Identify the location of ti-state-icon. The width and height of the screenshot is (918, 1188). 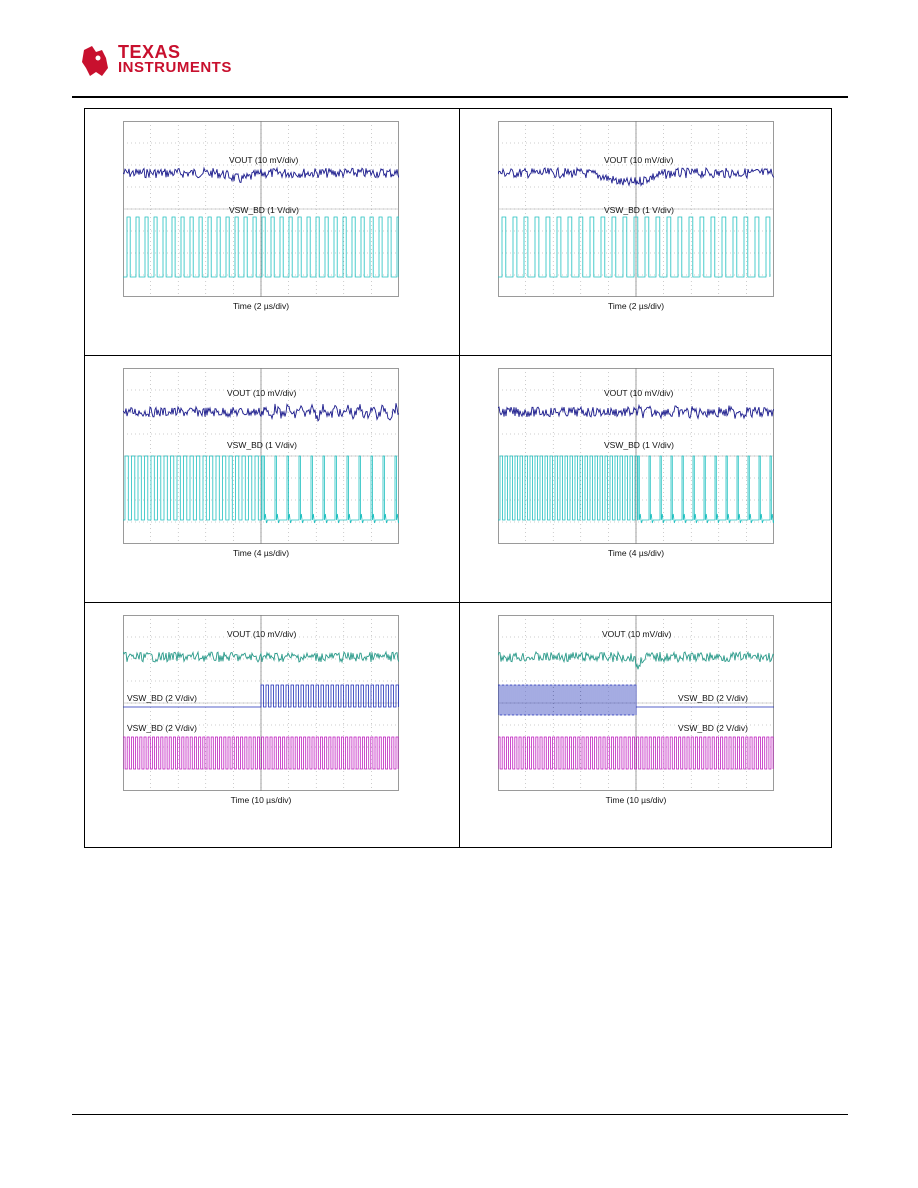
(95, 61).